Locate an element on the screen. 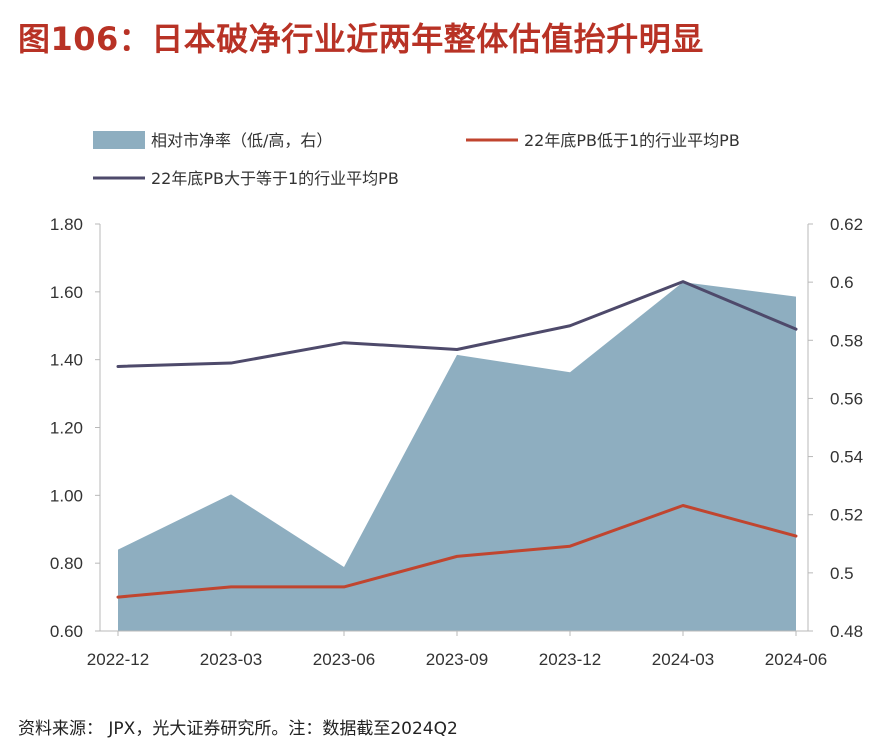 Image resolution: width=884 pixels, height=752 pixels. left-tick-label: 1.40 is located at coordinates (66, 360).